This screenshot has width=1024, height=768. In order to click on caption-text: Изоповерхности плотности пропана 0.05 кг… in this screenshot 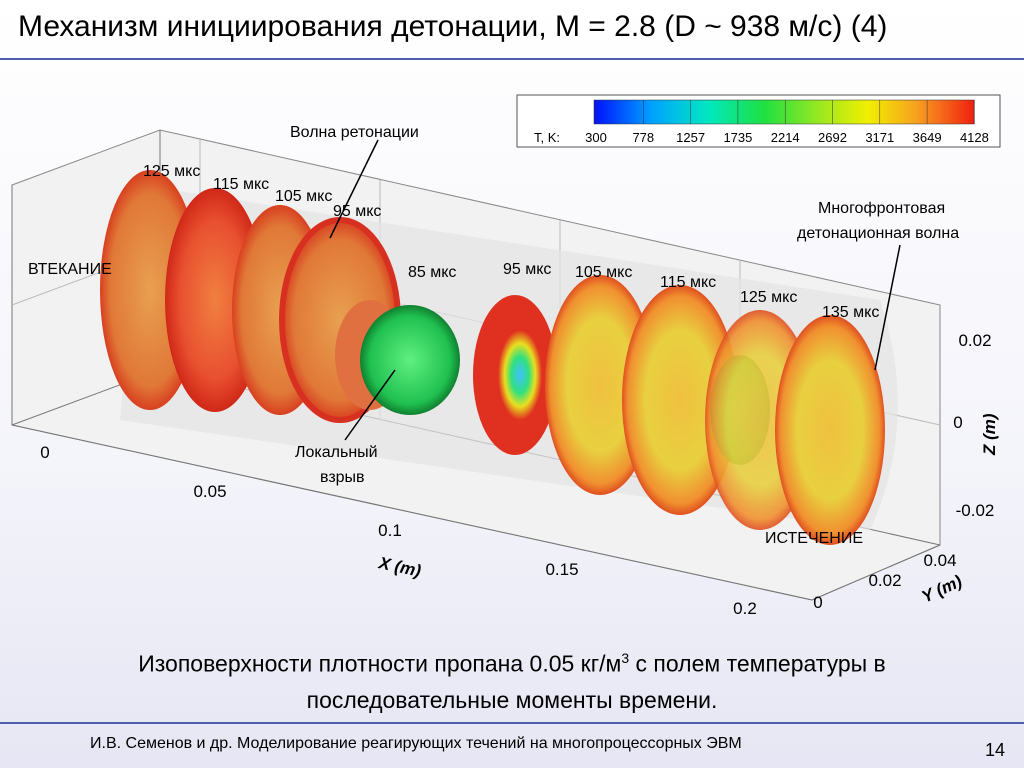, I will do `click(380, 663)`.